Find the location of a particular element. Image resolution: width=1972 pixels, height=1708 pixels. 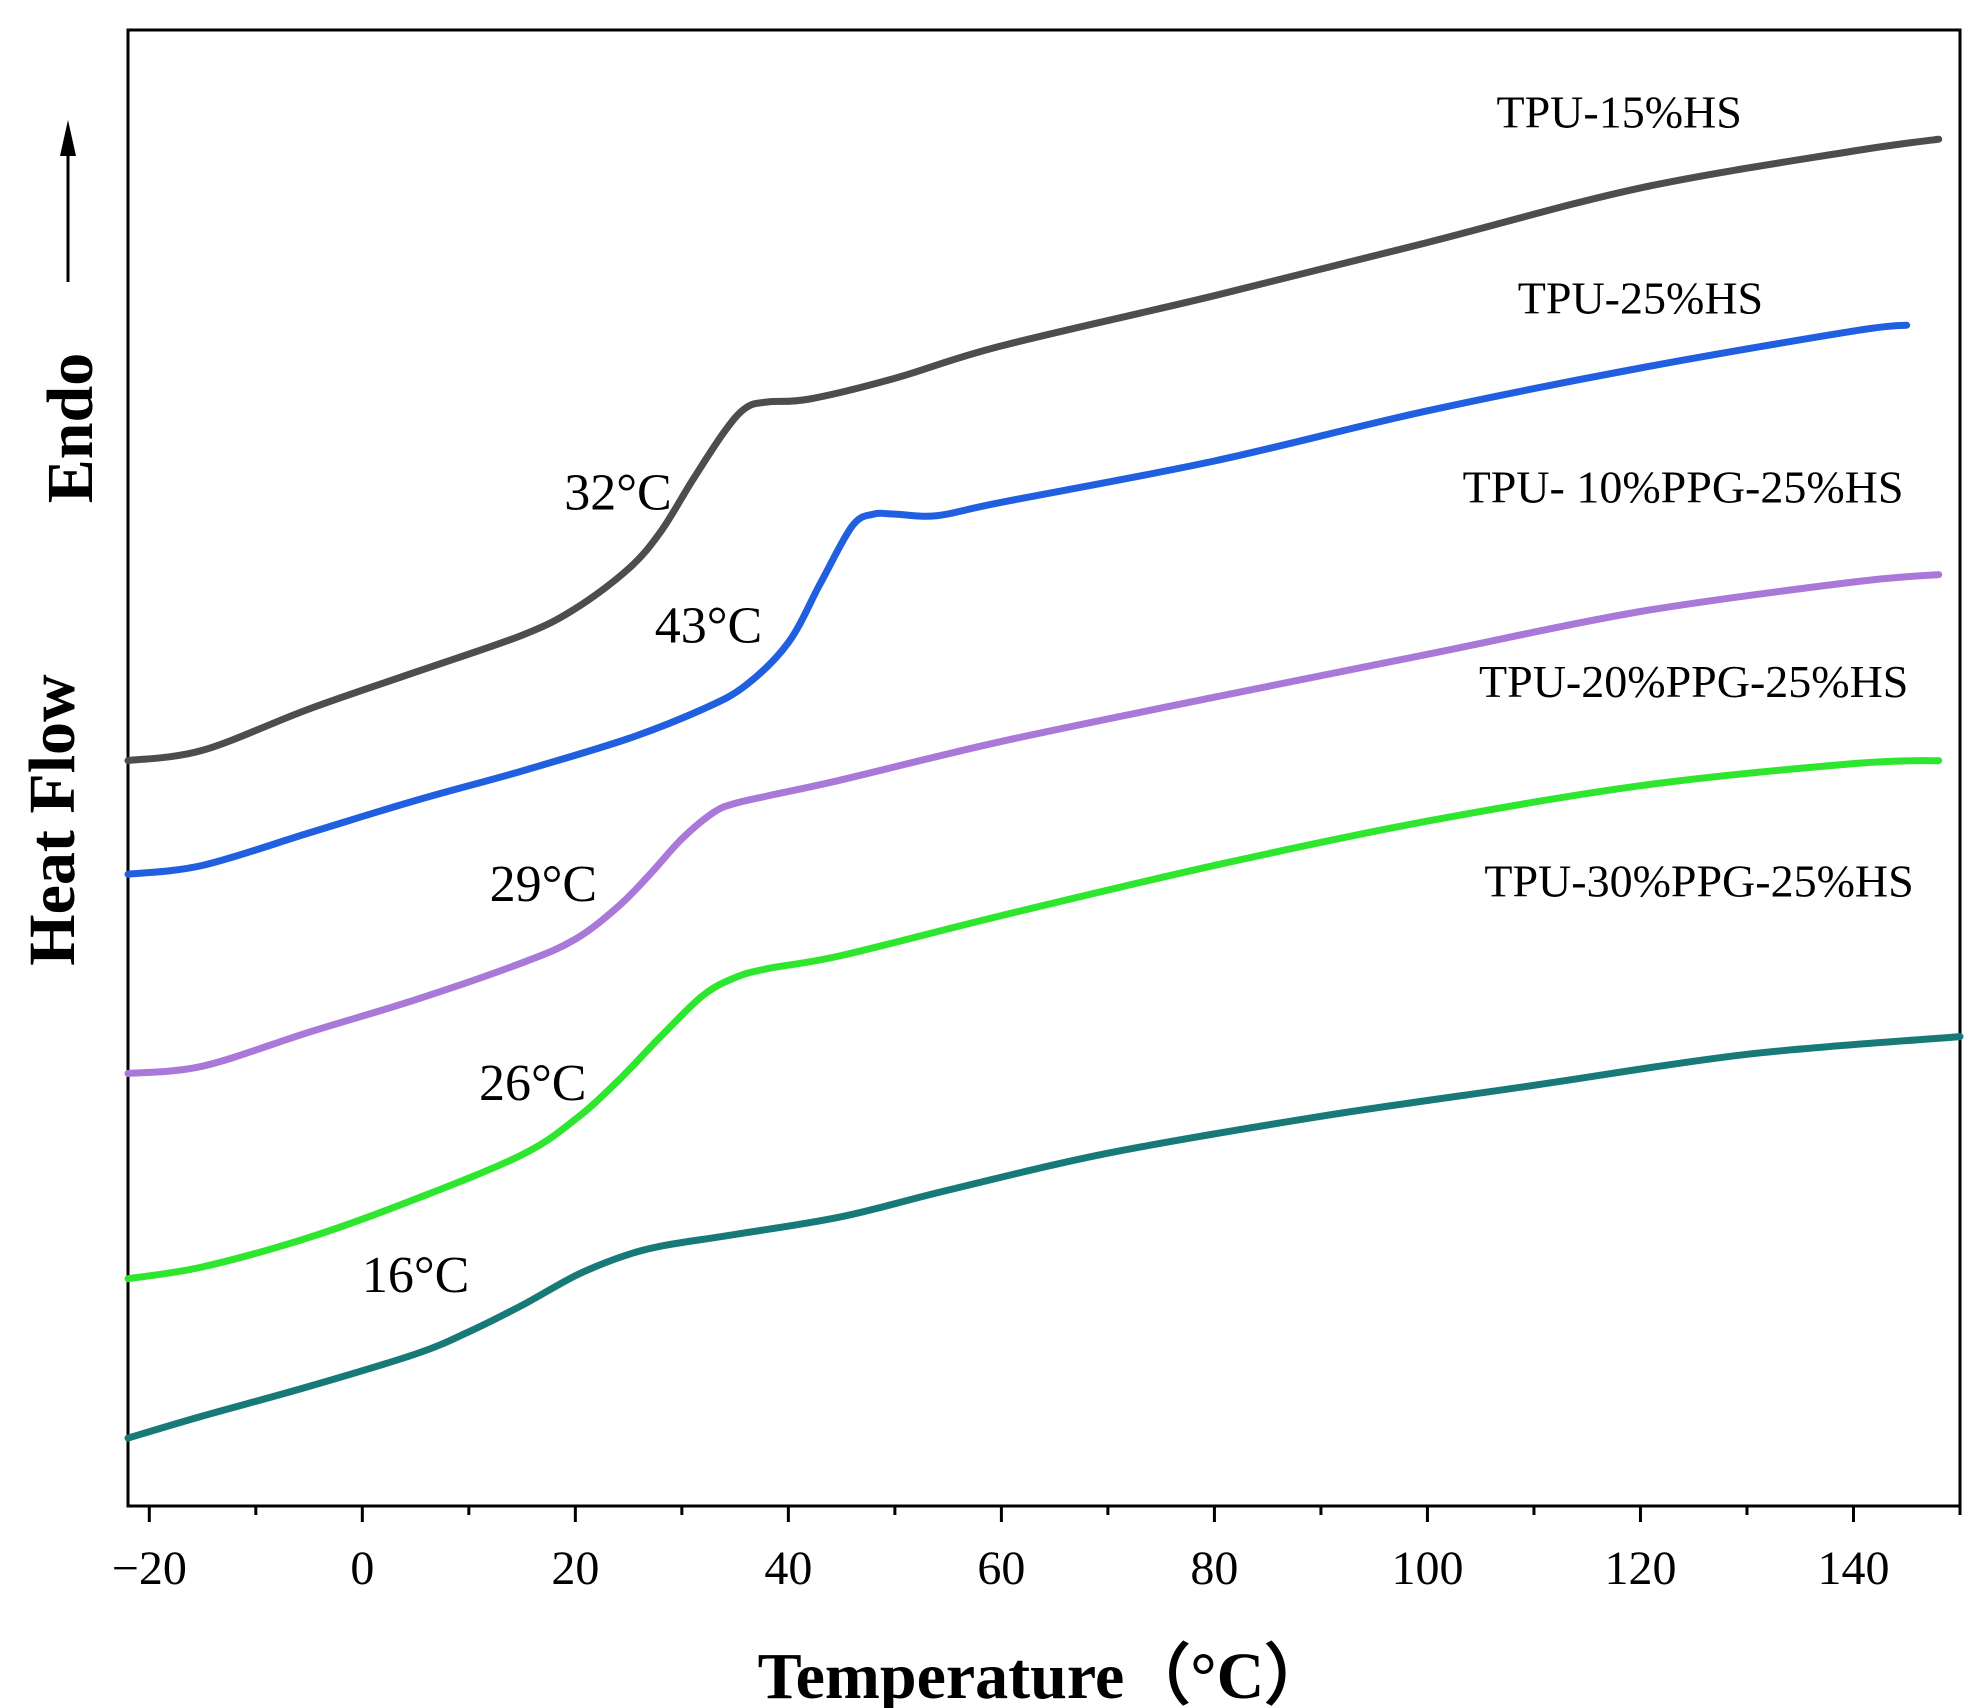

endo-arrow is located at coordinates (68, 201).